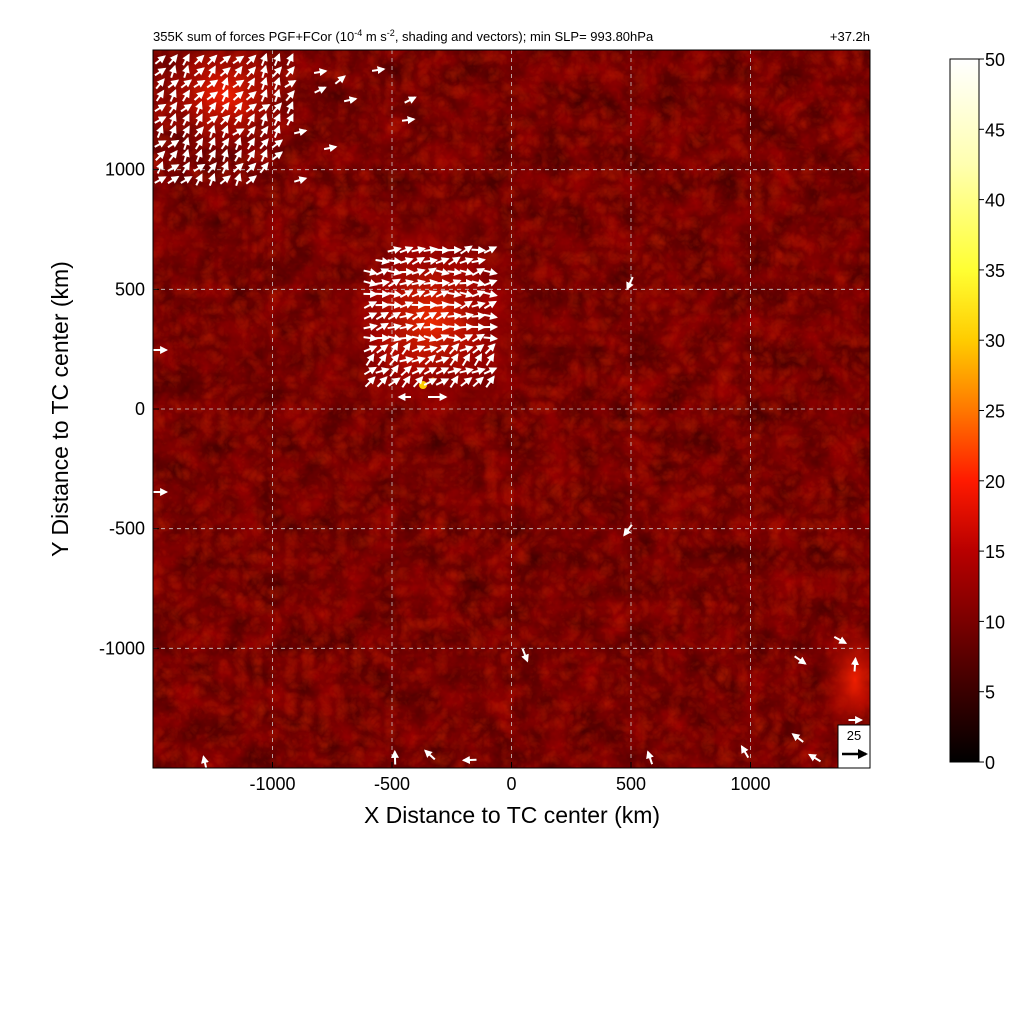 The image size is (1024, 1024). I want to click on x-tick-label: 500, so click(631, 784).